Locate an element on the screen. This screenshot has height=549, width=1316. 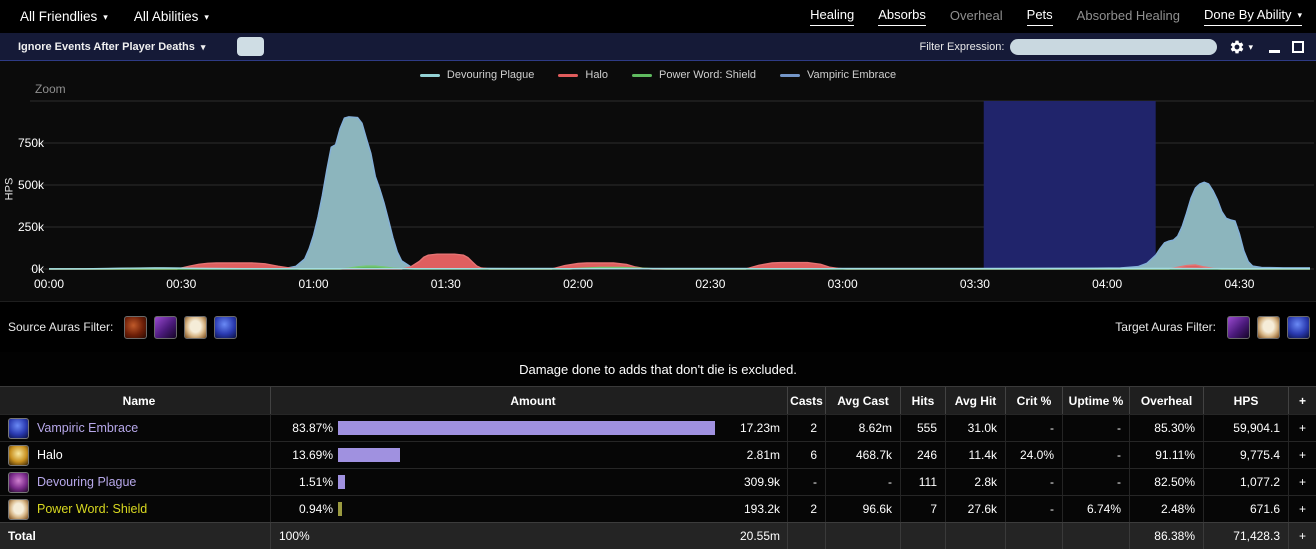
source-aura-purple-cloak-icon is located at coordinates (166, 327).